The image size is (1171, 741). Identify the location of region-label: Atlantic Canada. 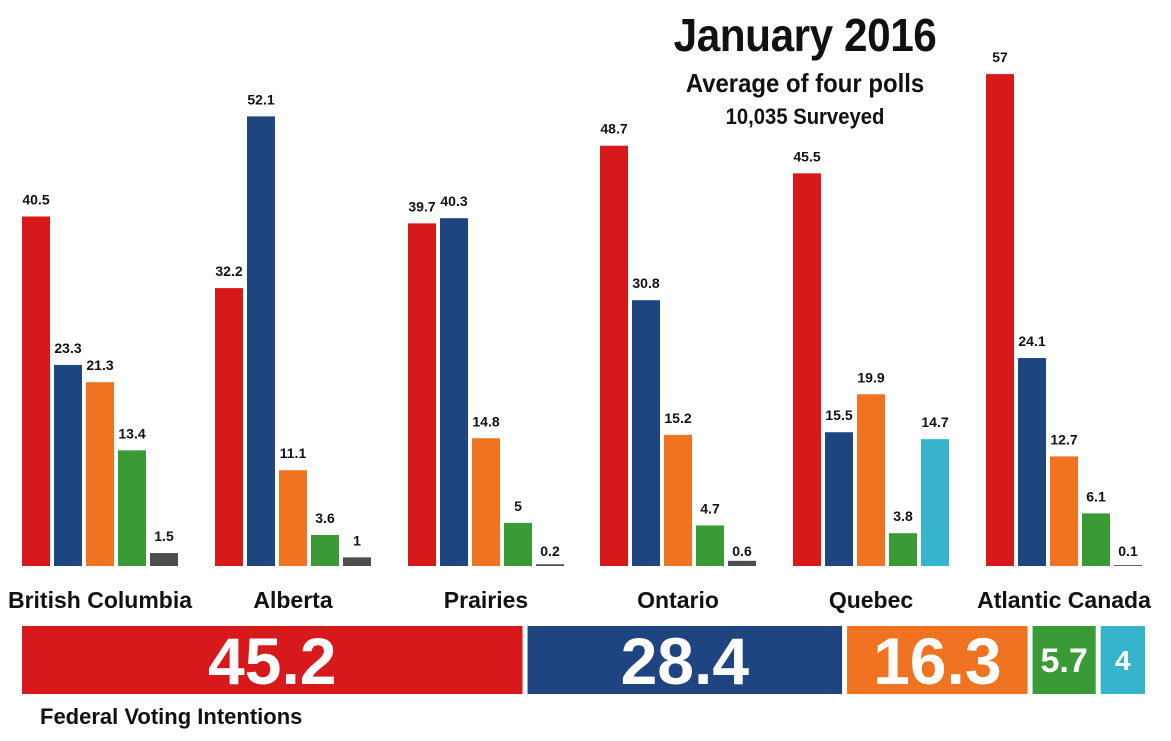
(1064, 600).